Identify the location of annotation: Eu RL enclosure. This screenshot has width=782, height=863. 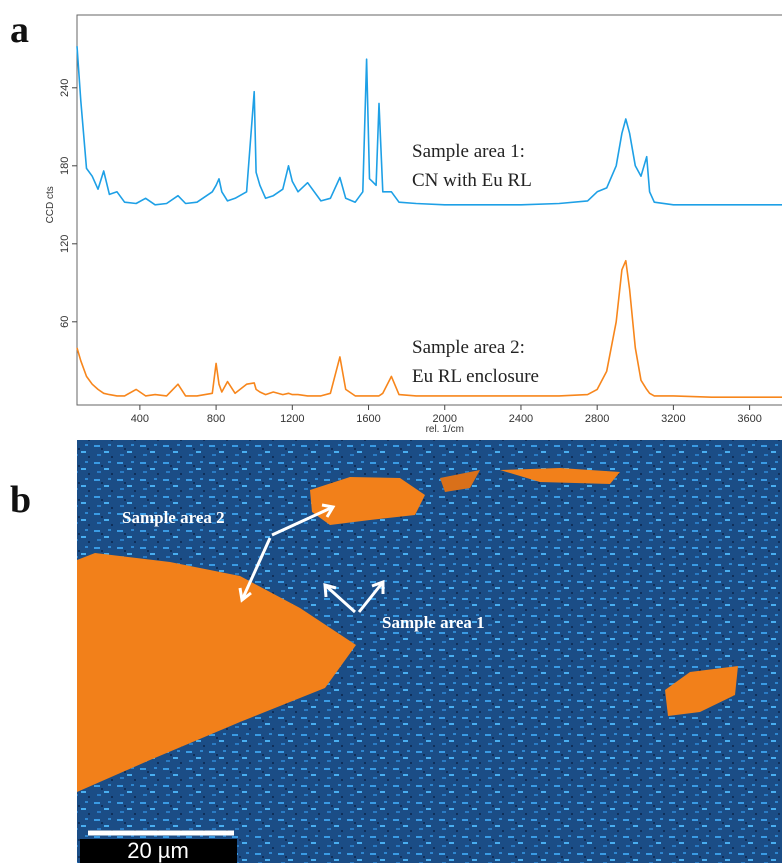
(475, 376).